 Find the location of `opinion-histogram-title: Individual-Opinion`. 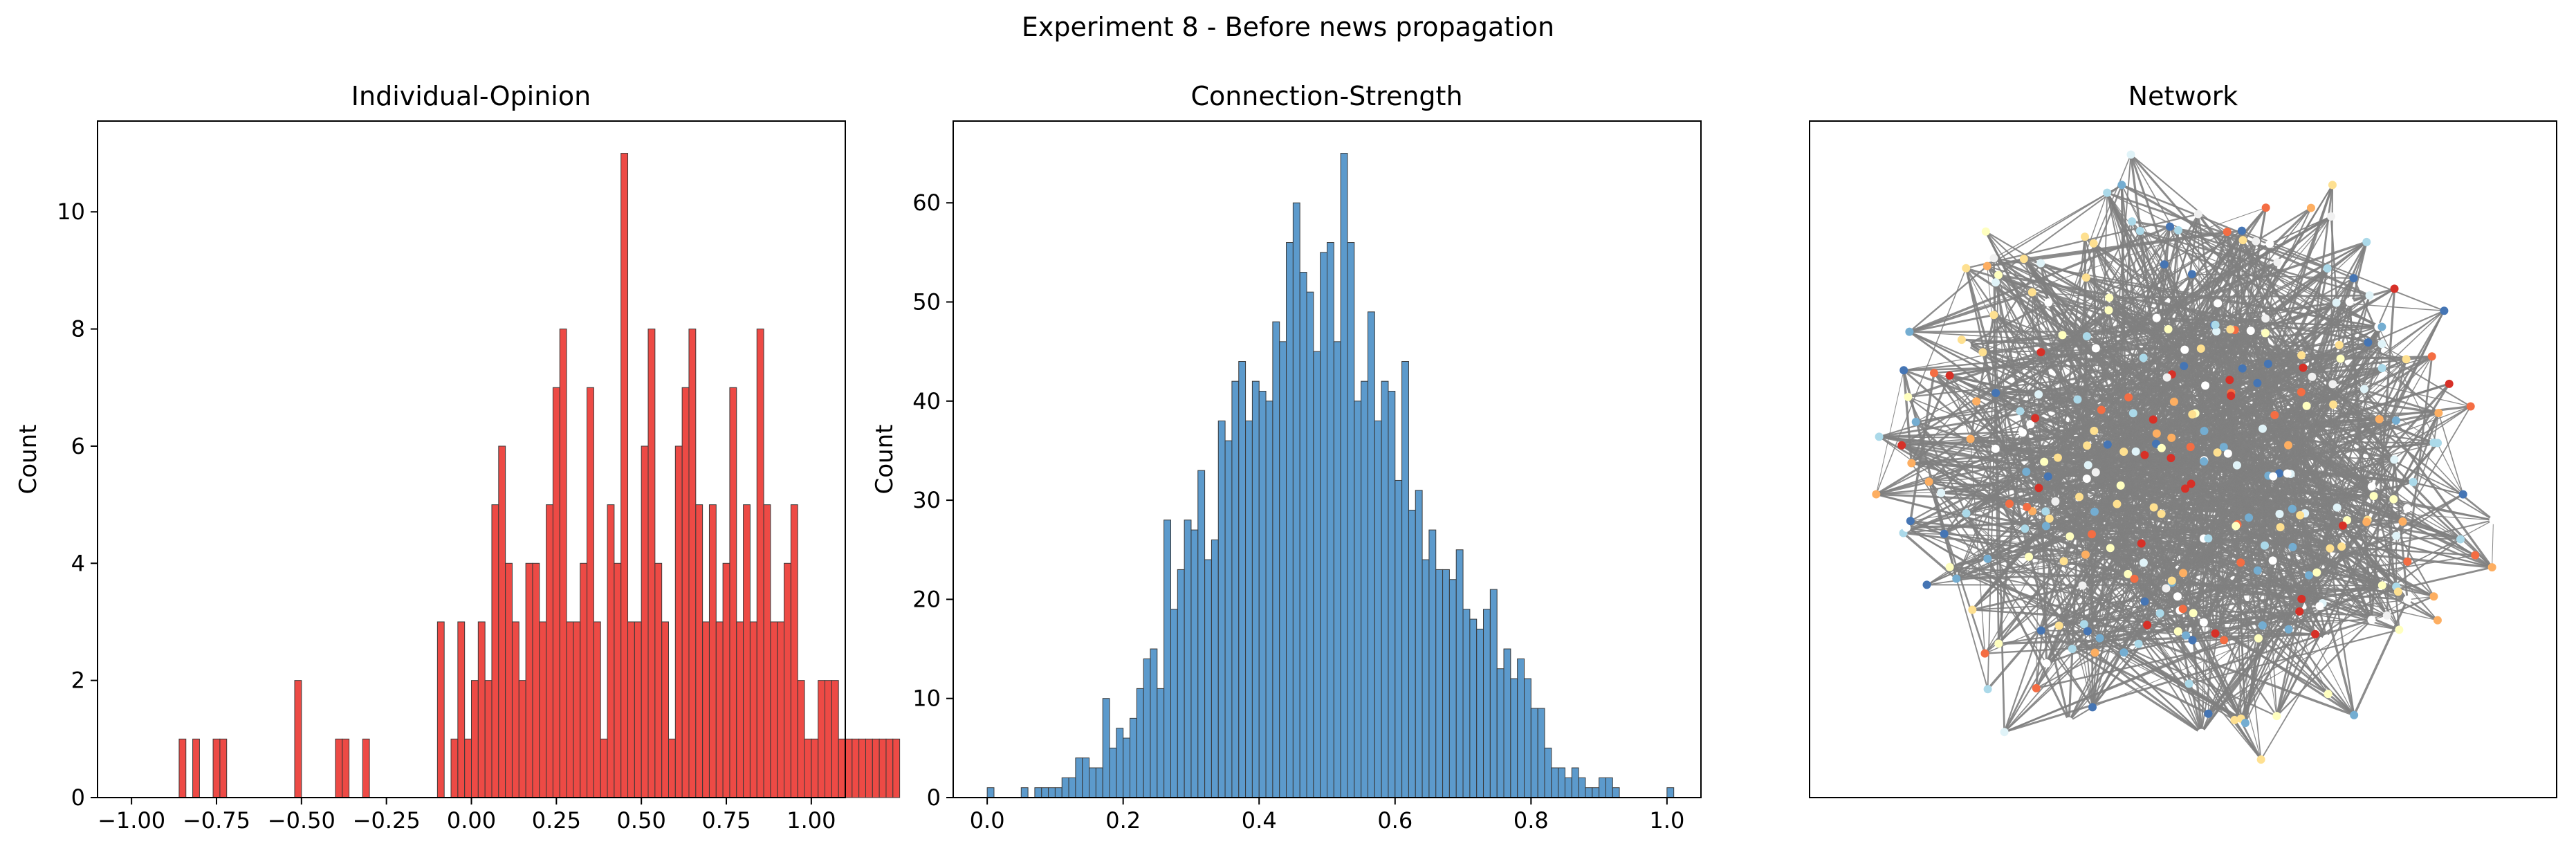

opinion-histogram-title: Individual-Opinion is located at coordinates (471, 96).